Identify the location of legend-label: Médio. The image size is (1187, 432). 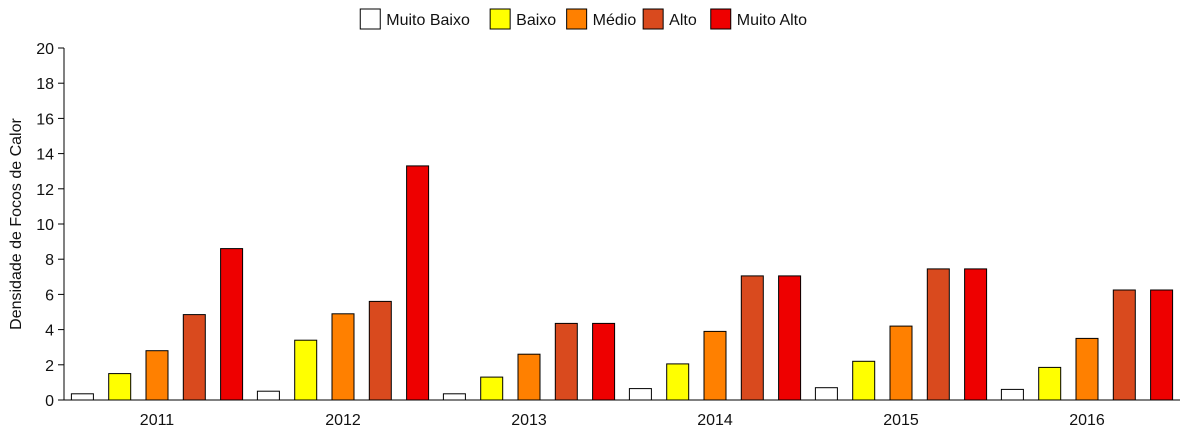
(615, 20).